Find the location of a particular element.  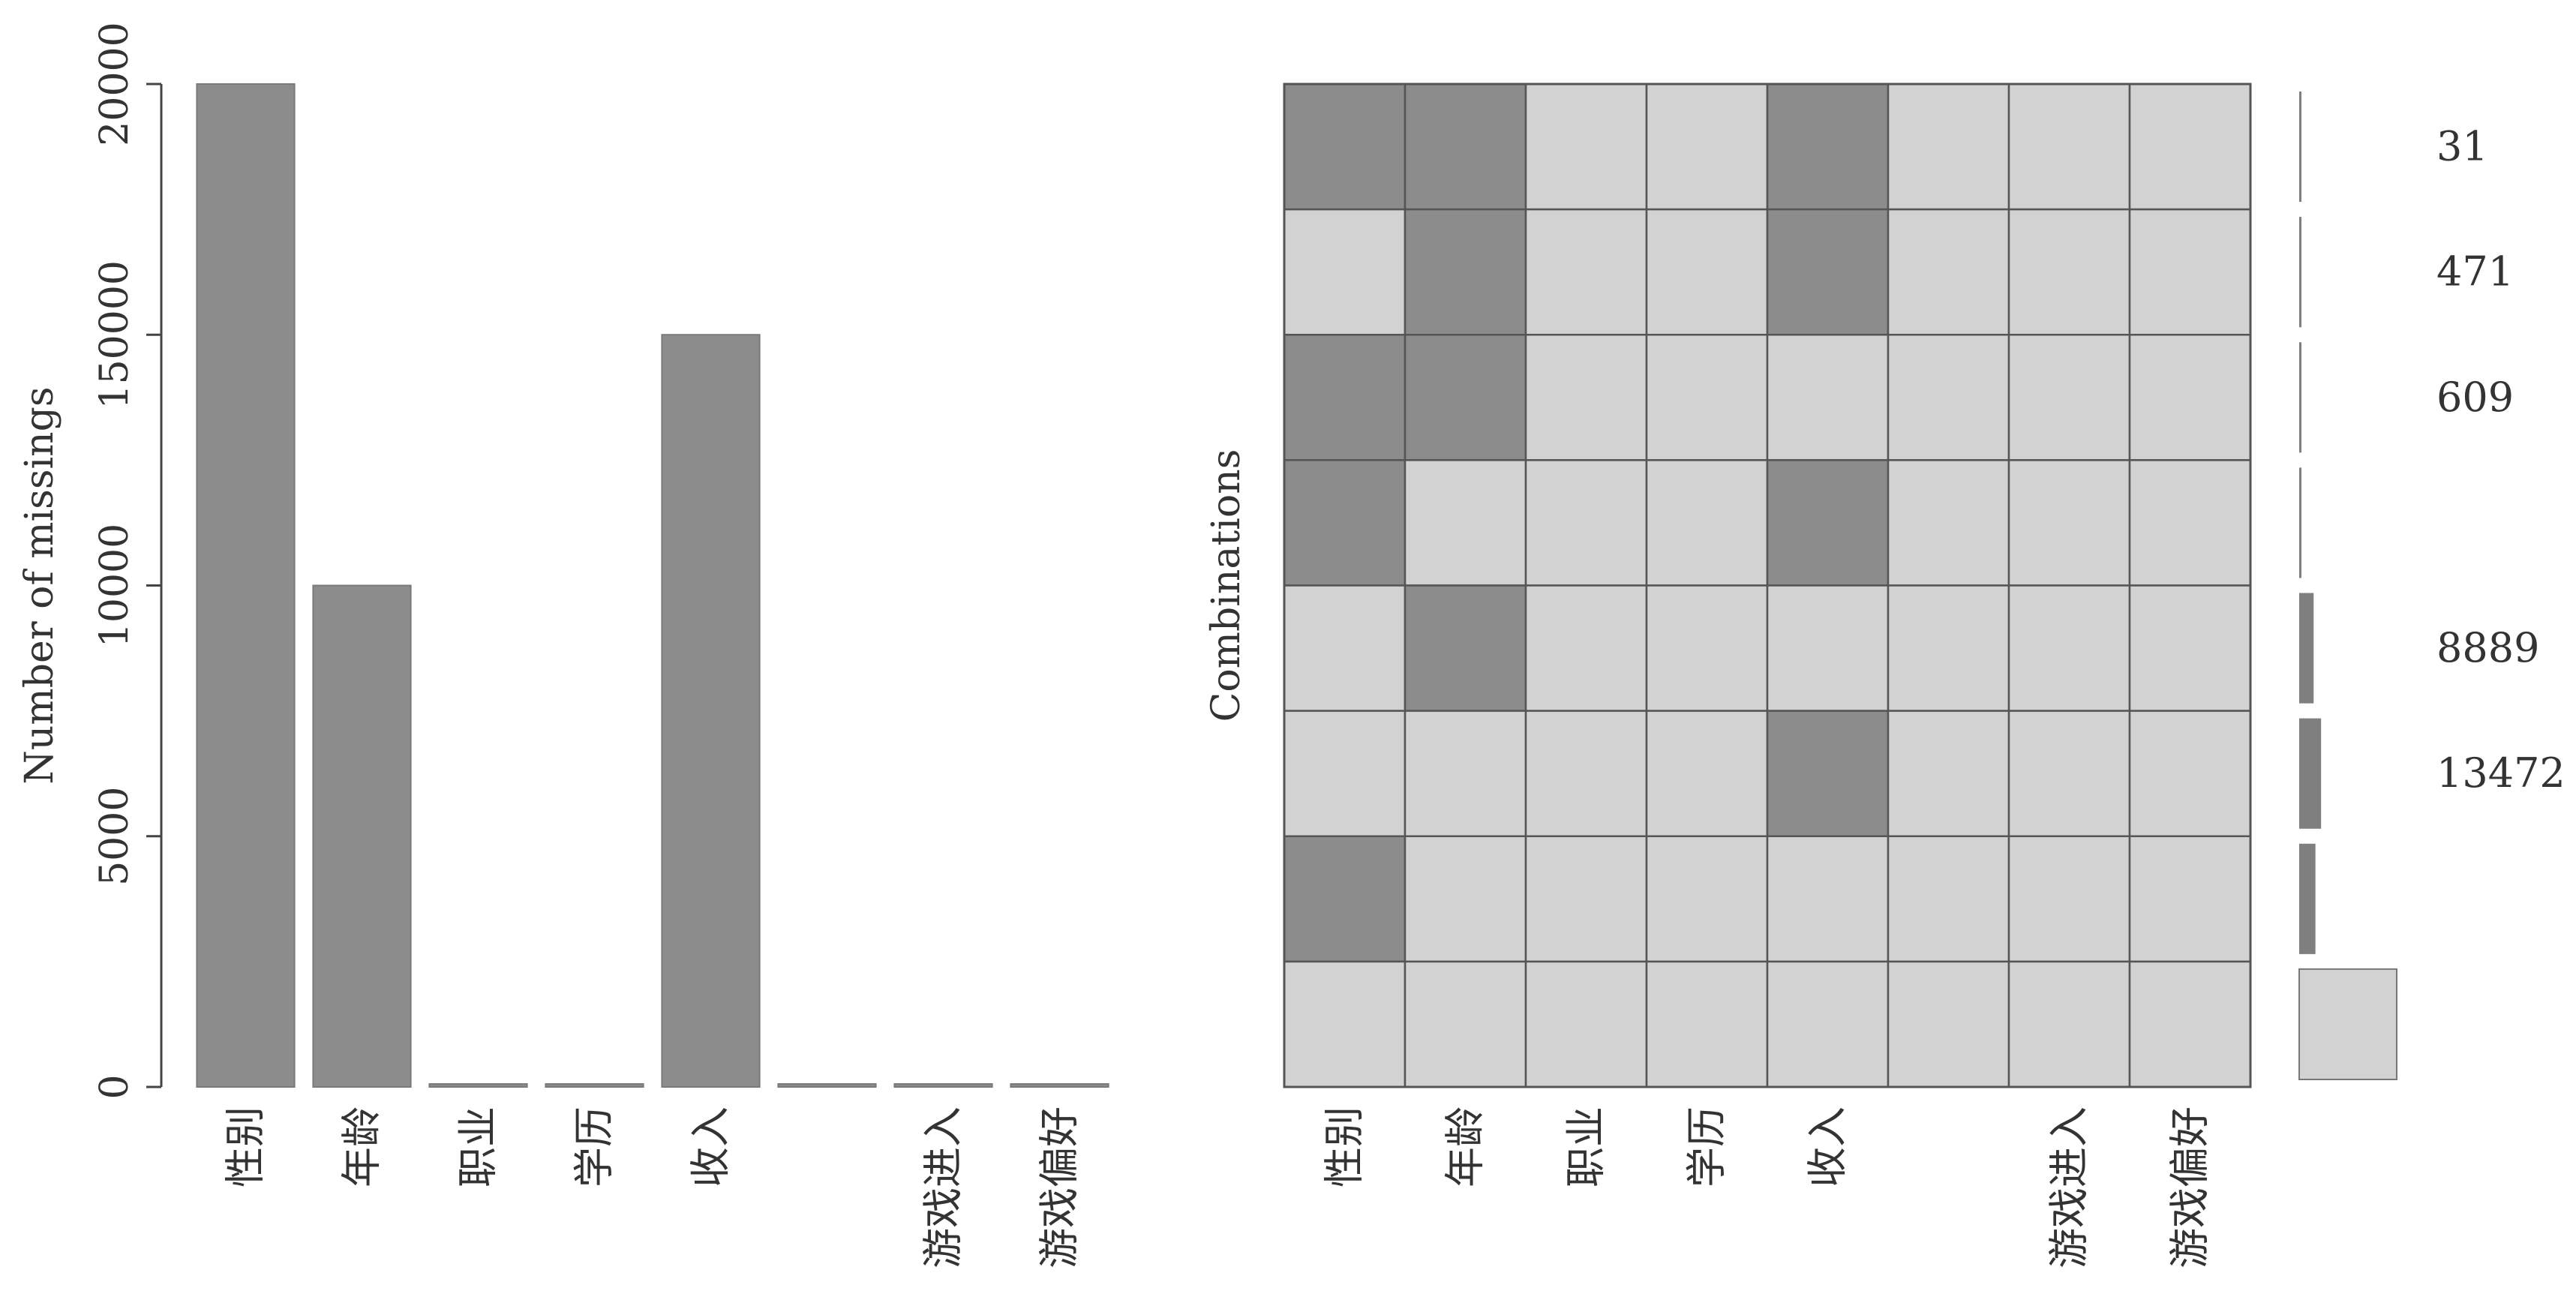

y-tick-label: 0 is located at coordinates (114, 1086).